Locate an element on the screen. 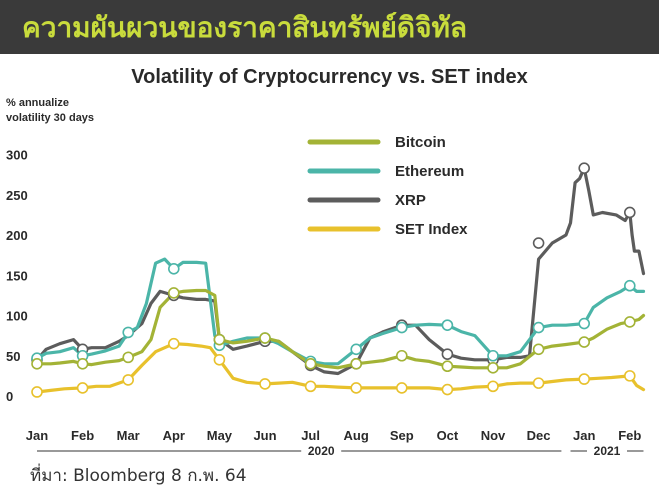 The height and width of the screenshot is (492, 659). legend-label: Bitcoin is located at coordinates (420, 142).